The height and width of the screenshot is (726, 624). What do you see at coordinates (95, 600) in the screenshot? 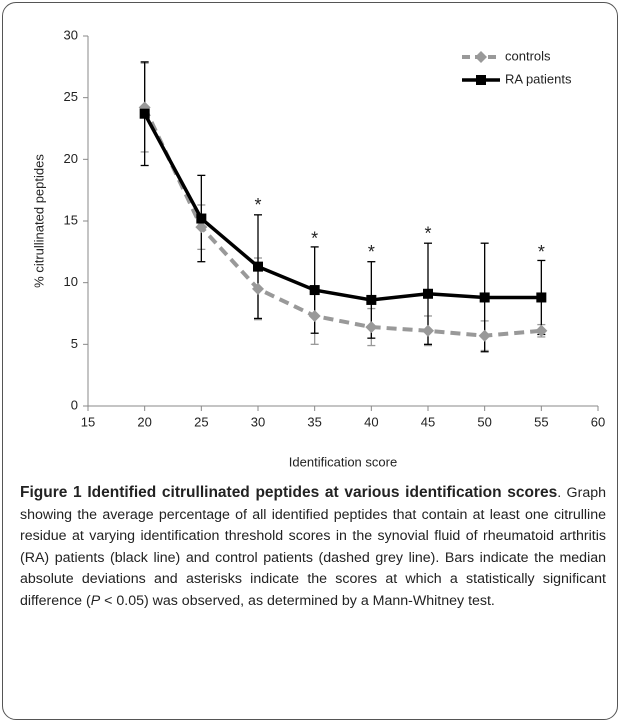
I see `caption-italic: P` at bounding box center [95, 600].